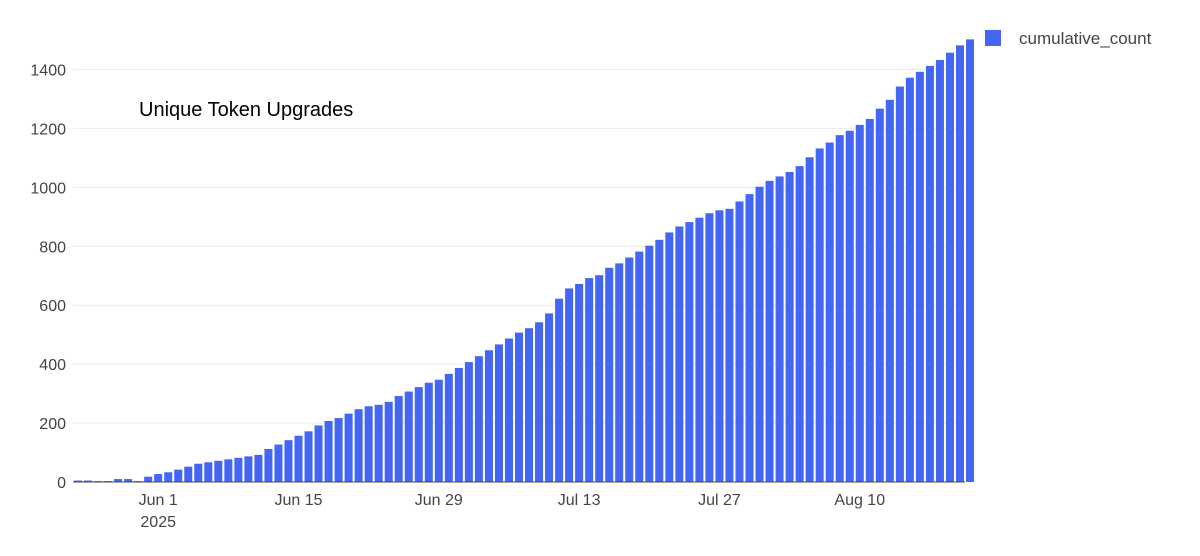 The height and width of the screenshot is (556, 1200). Describe the element at coordinates (719, 500) in the screenshot. I see `x-tick-label: Jul 27` at that location.